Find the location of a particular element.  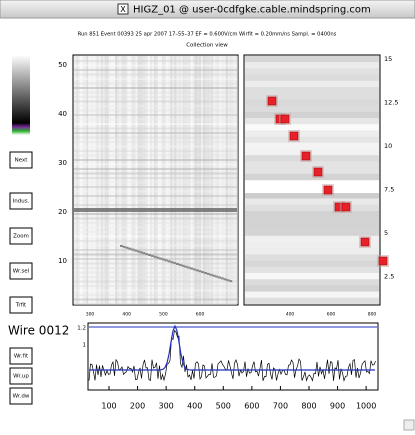

tick-label: 200 is located at coordinates (137, 406).